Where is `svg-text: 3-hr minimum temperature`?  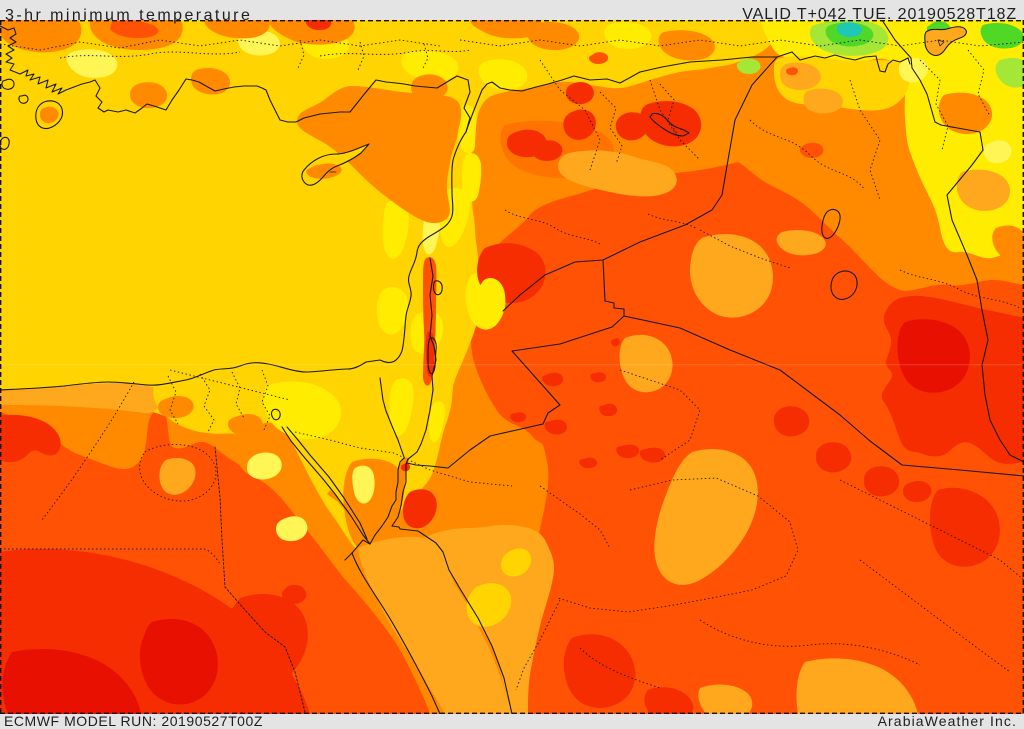
svg-text: 3-hr minimum temperature is located at coordinates (128, 15).